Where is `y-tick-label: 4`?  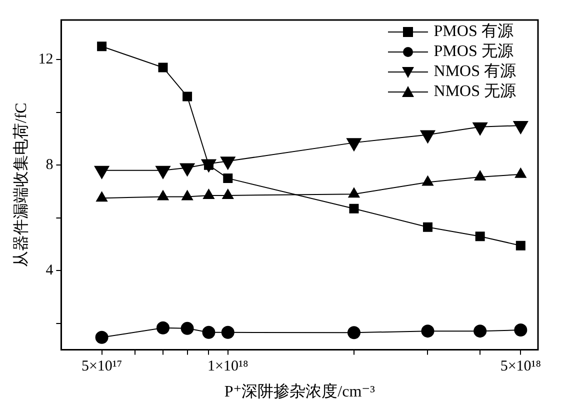 y-tick-label: 4 is located at coordinates (50, 270).